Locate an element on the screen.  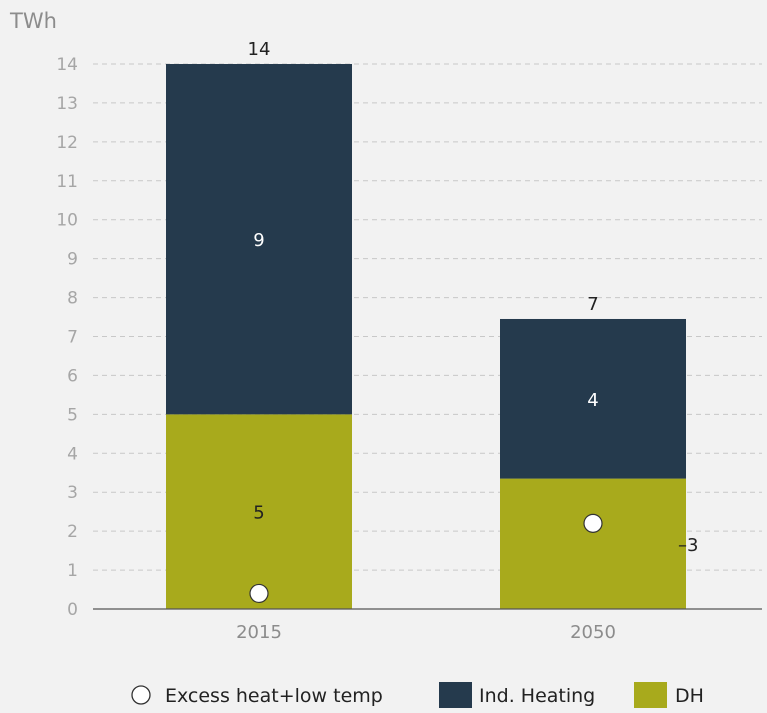
y-tick-label: 4 is located at coordinates (72, 454).